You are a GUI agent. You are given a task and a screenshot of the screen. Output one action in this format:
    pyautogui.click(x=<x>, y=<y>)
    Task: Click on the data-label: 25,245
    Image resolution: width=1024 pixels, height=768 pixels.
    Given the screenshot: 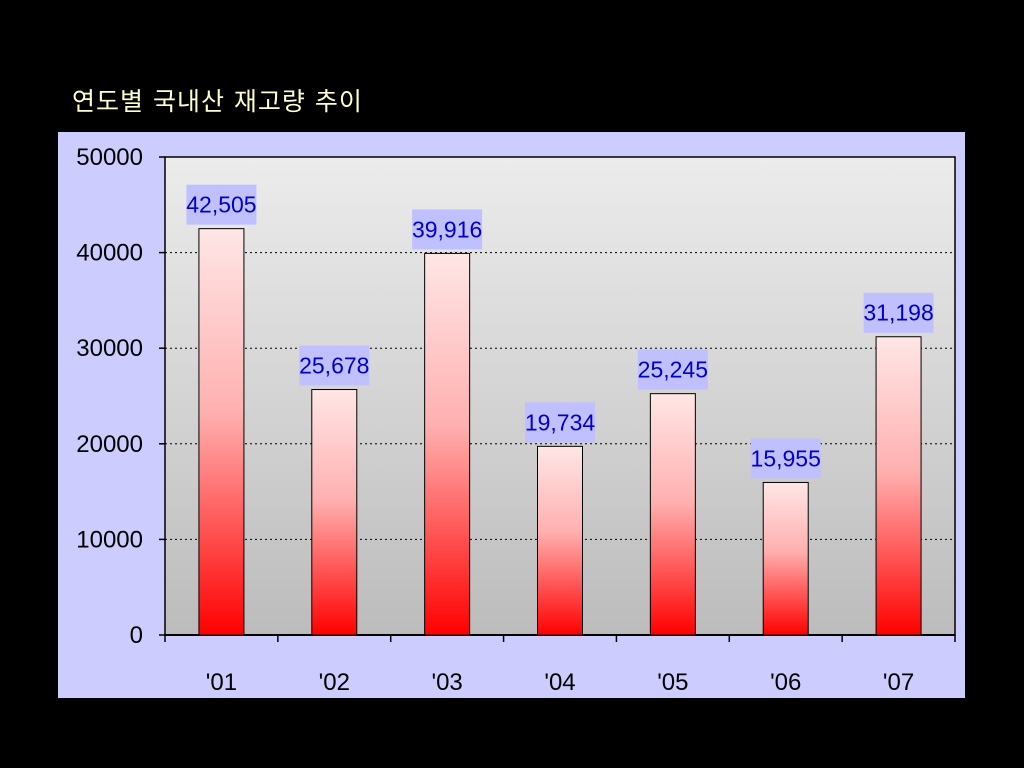 What is the action you would take?
    pyautogui.click(x=673, y=370)
    